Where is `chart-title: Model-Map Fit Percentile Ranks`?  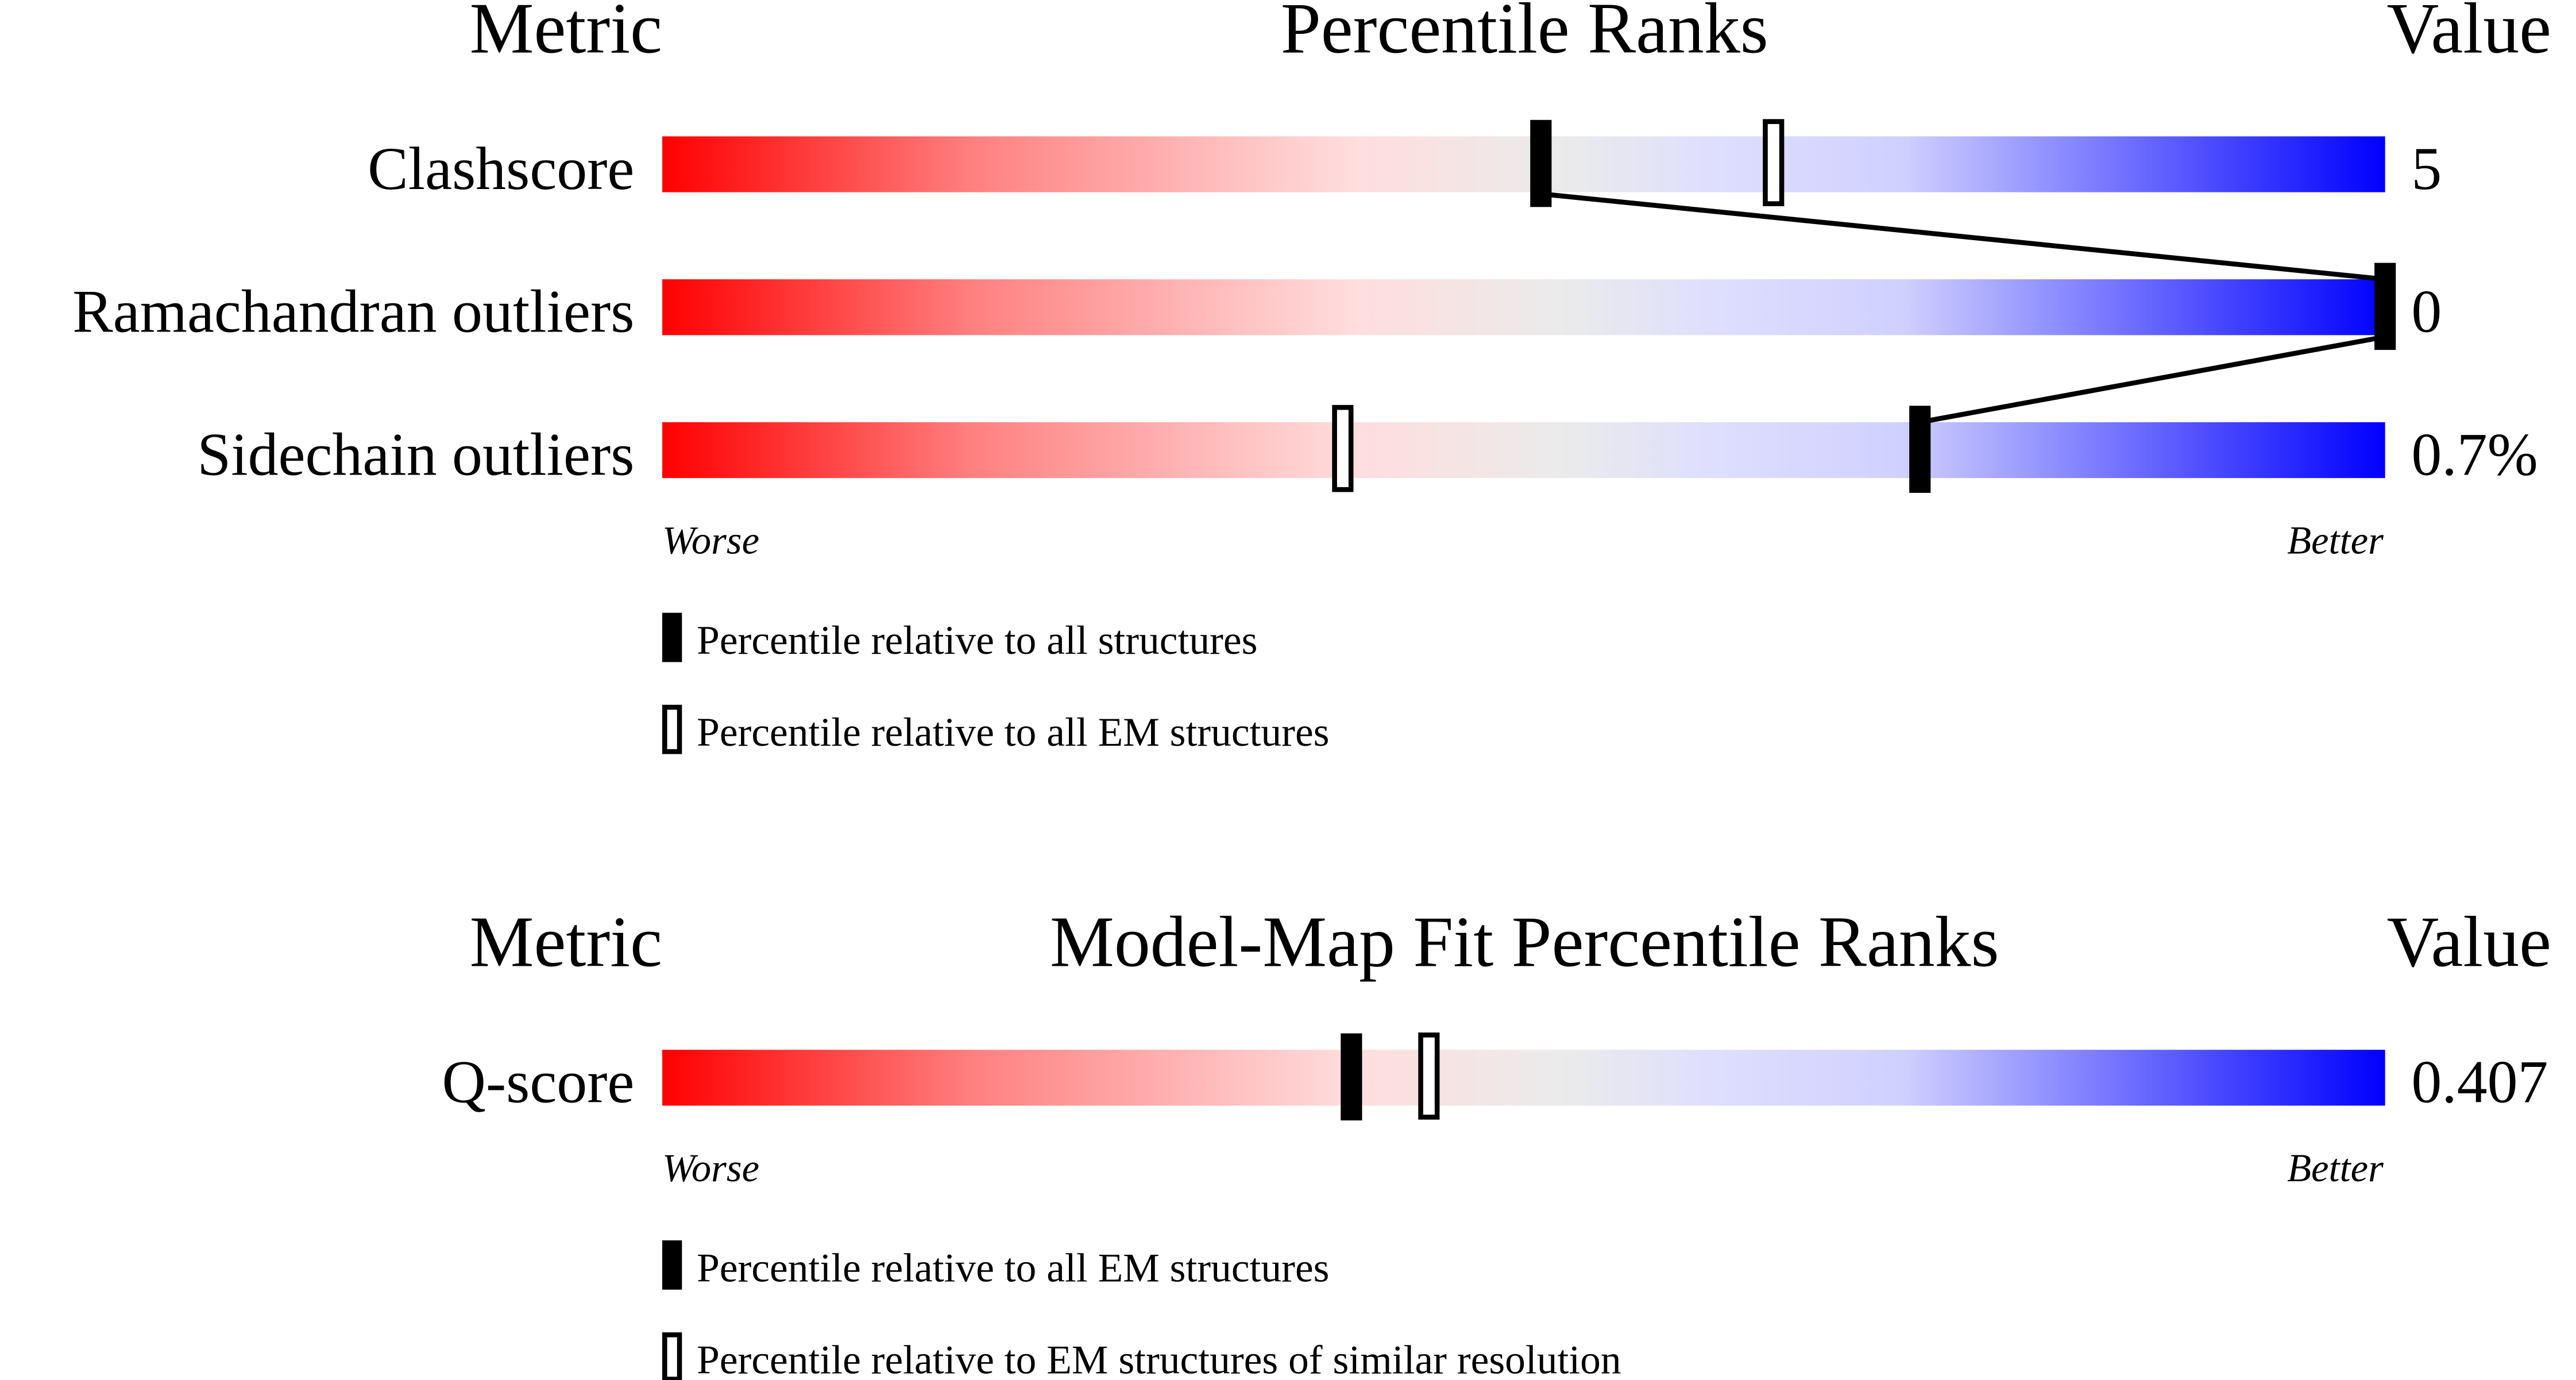 chart-title: Model-Map Fit Percentile Ranks is located at coordinates (1524, 942).